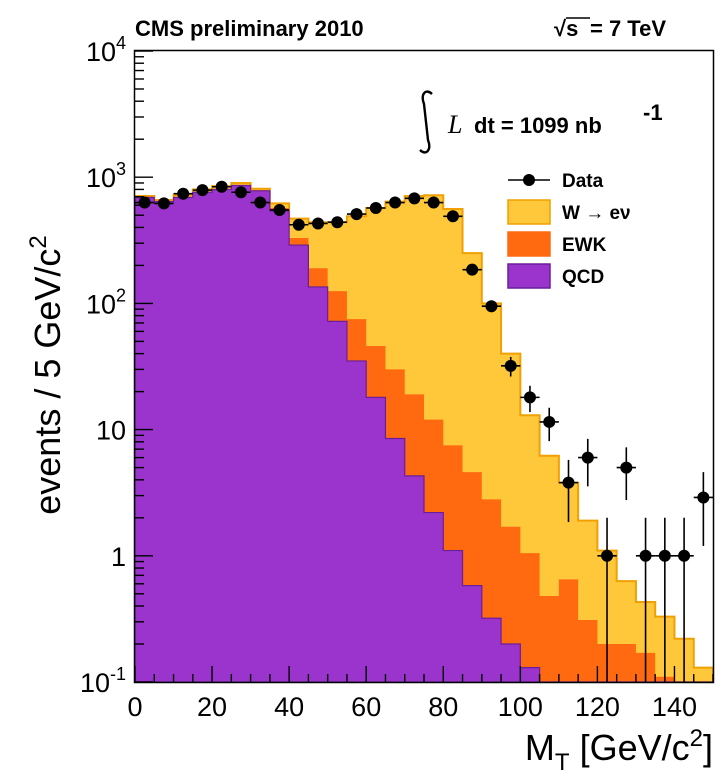 The image size is (719, 781). What do you see at coordinates (103, 681) in the screenshot?
I see `y-tick-label: 10⁻¹` at bounding box center [103, 681].